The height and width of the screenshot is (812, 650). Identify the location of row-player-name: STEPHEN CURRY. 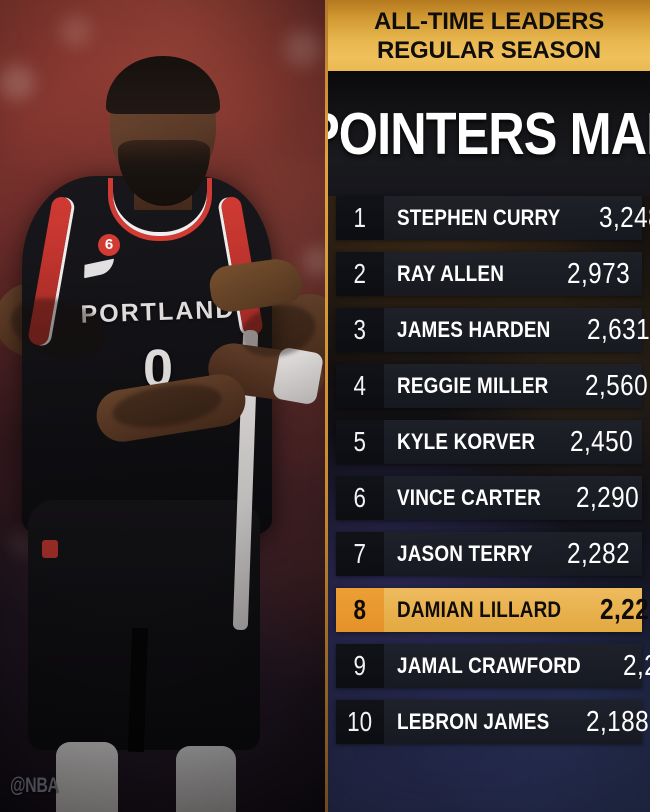
(485, 218).